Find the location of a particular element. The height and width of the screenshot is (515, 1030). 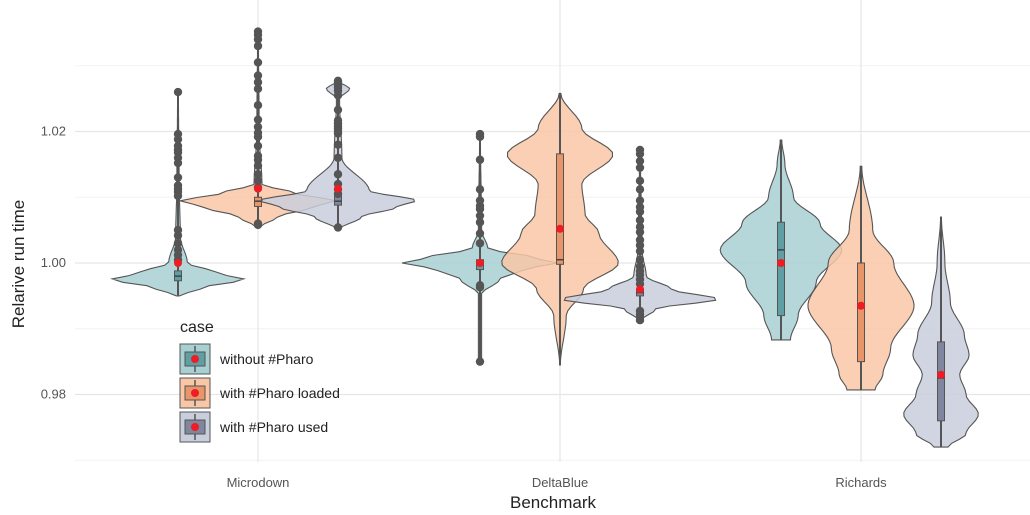

y-axis-ticks: 0.98 1.00 1.02 is located at coordinates (53, 263).